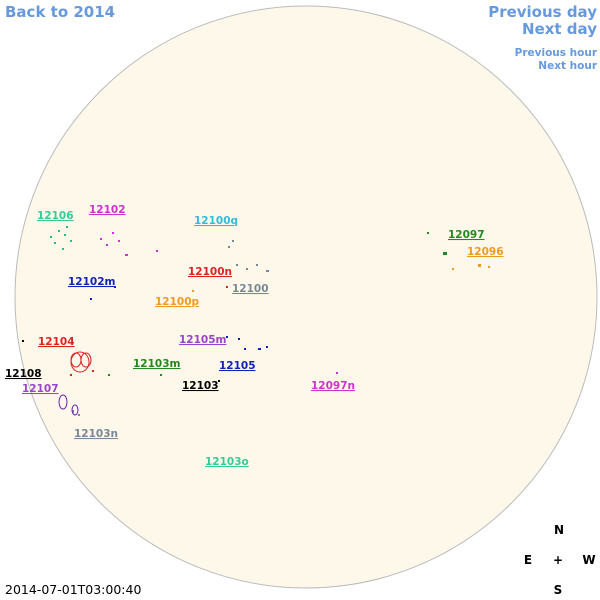  I want to click on region-label: 12097, so click(466, 235).